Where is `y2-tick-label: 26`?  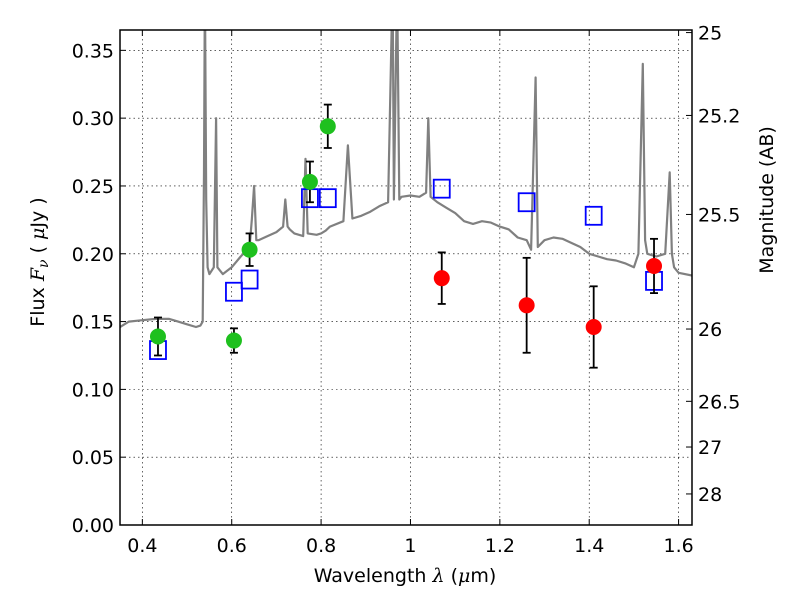 y2-tick-label: 26 is located at coordinates (710, 330).